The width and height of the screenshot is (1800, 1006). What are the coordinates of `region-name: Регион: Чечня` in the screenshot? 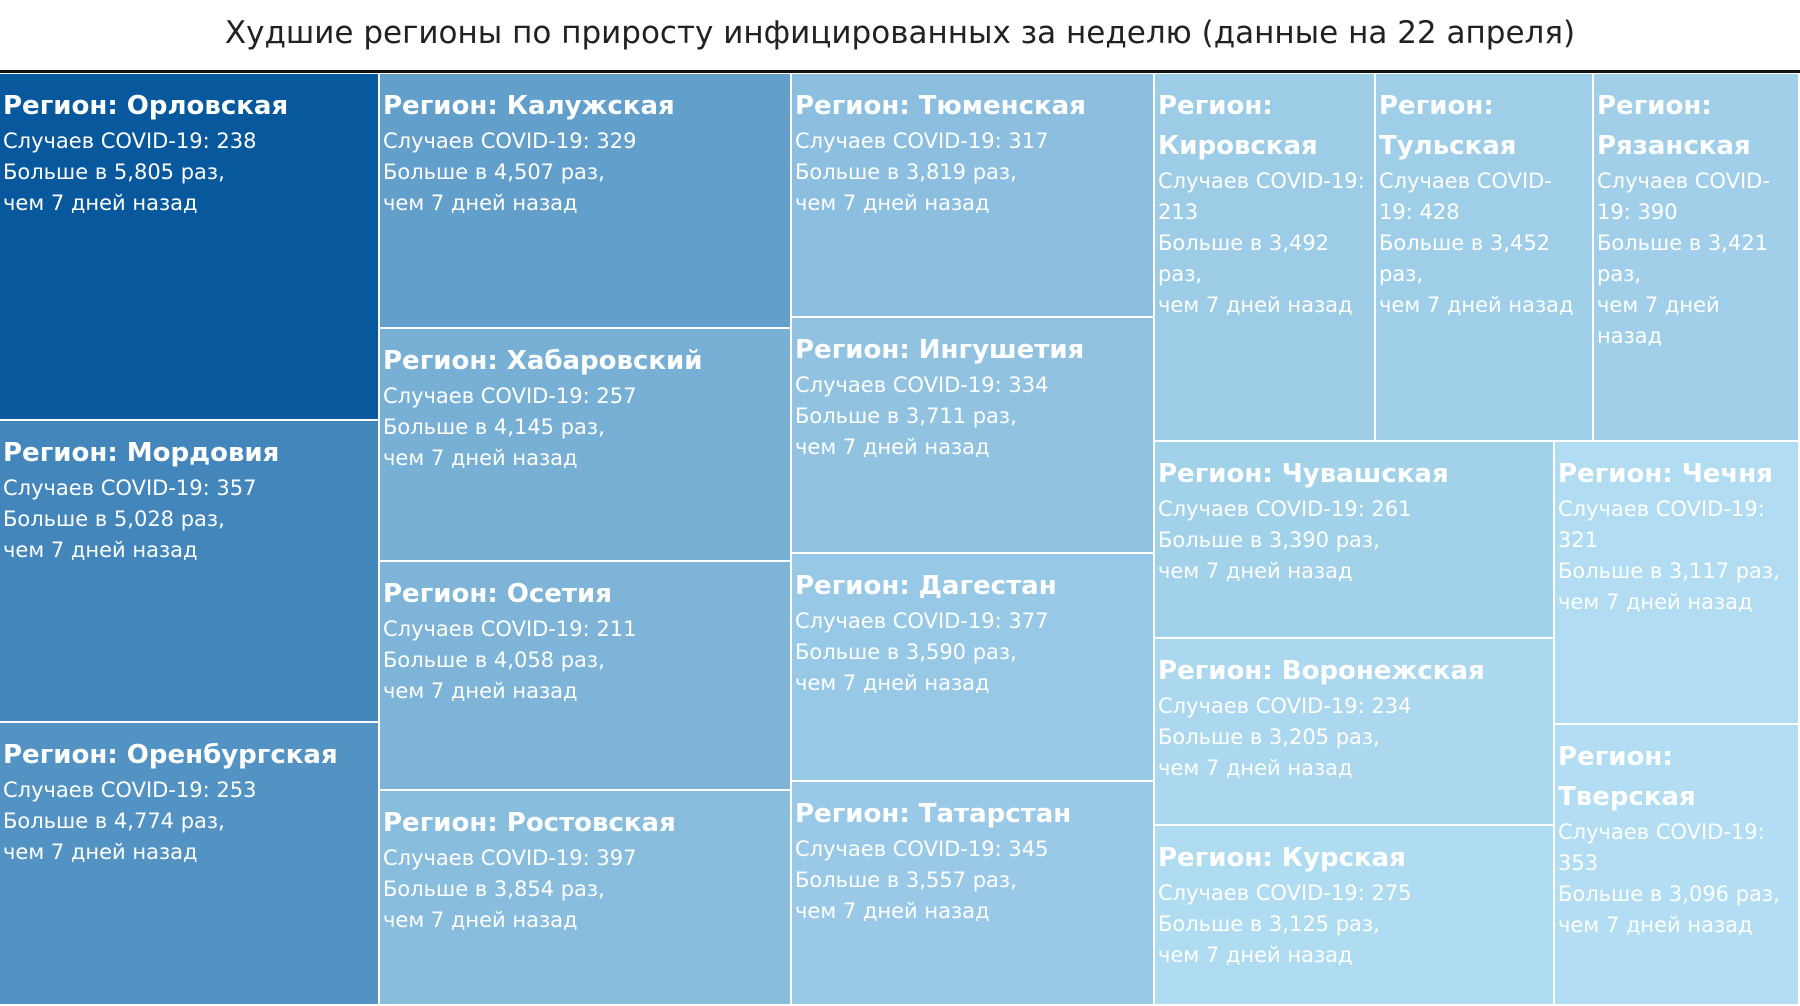 It's located at (1665, 474).